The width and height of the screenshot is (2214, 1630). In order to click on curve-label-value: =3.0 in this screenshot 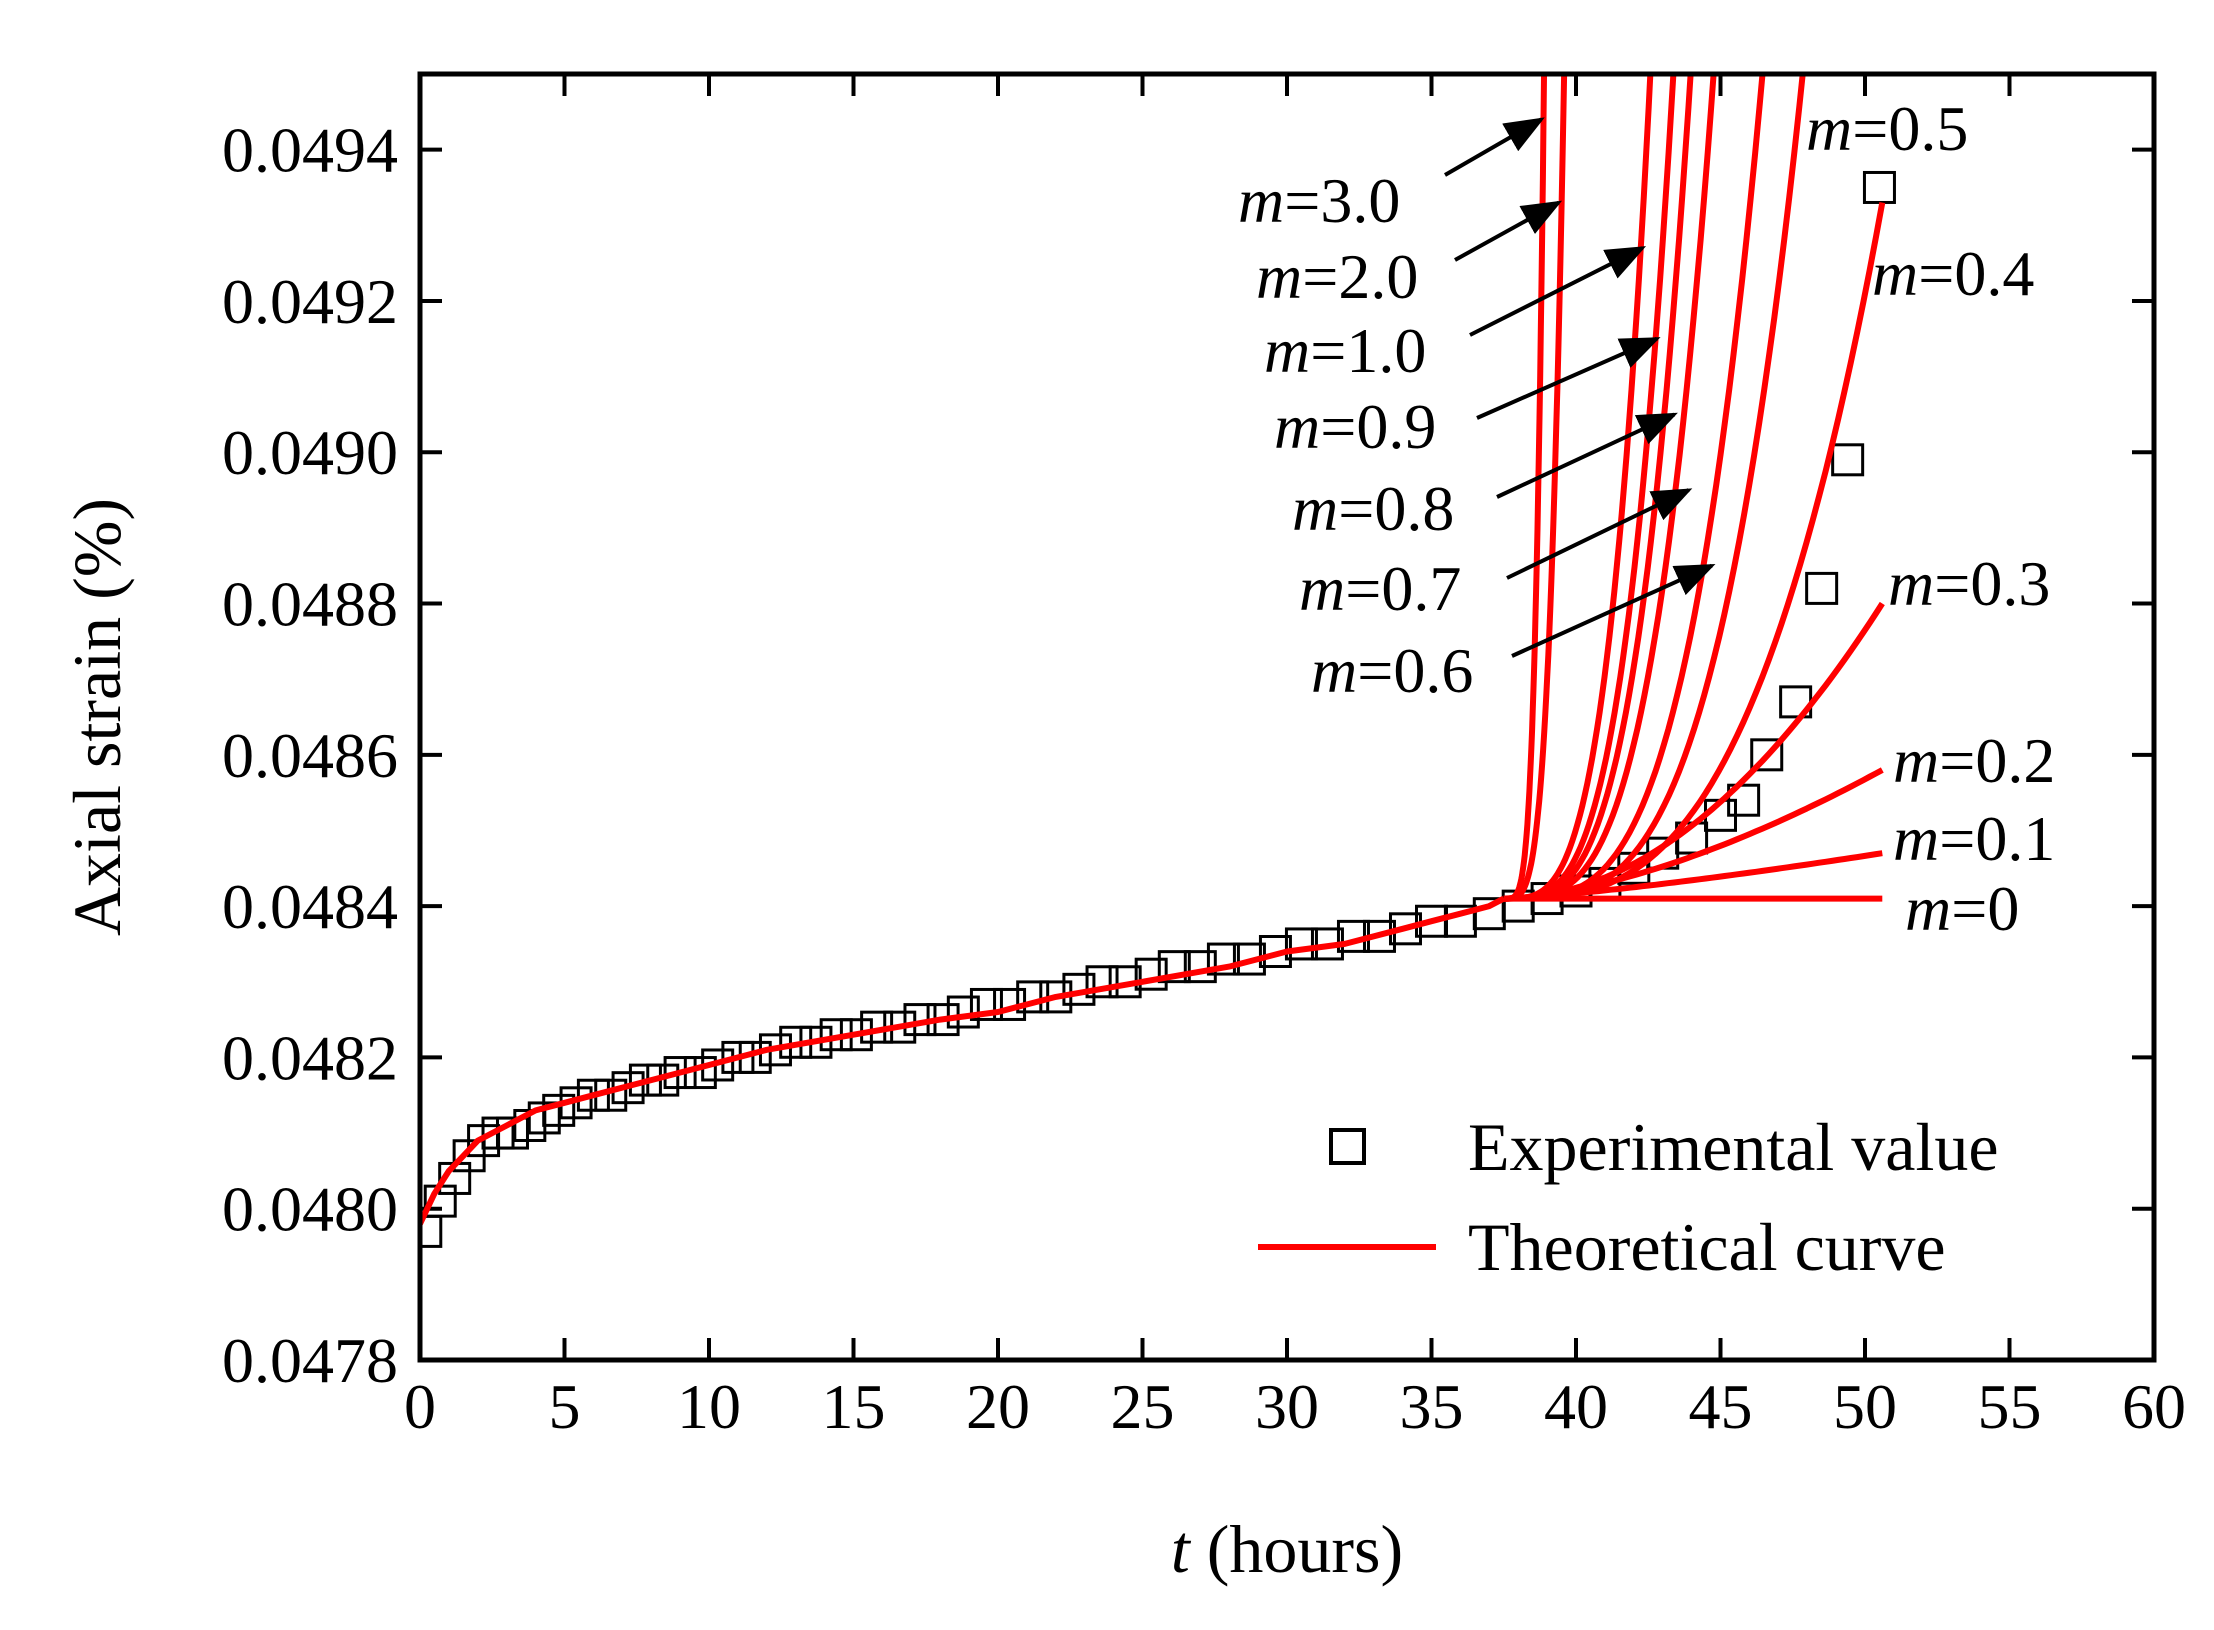, I will do `click(1342, 200)`.